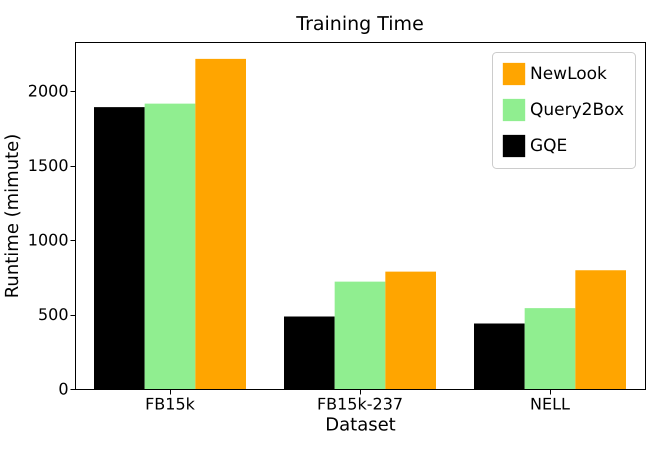 The image size is (650, 457). What do you see at coordinates (63, 389) in the screenshot?
I see `y-tick-label: 0` at bounding box center [63, 389].